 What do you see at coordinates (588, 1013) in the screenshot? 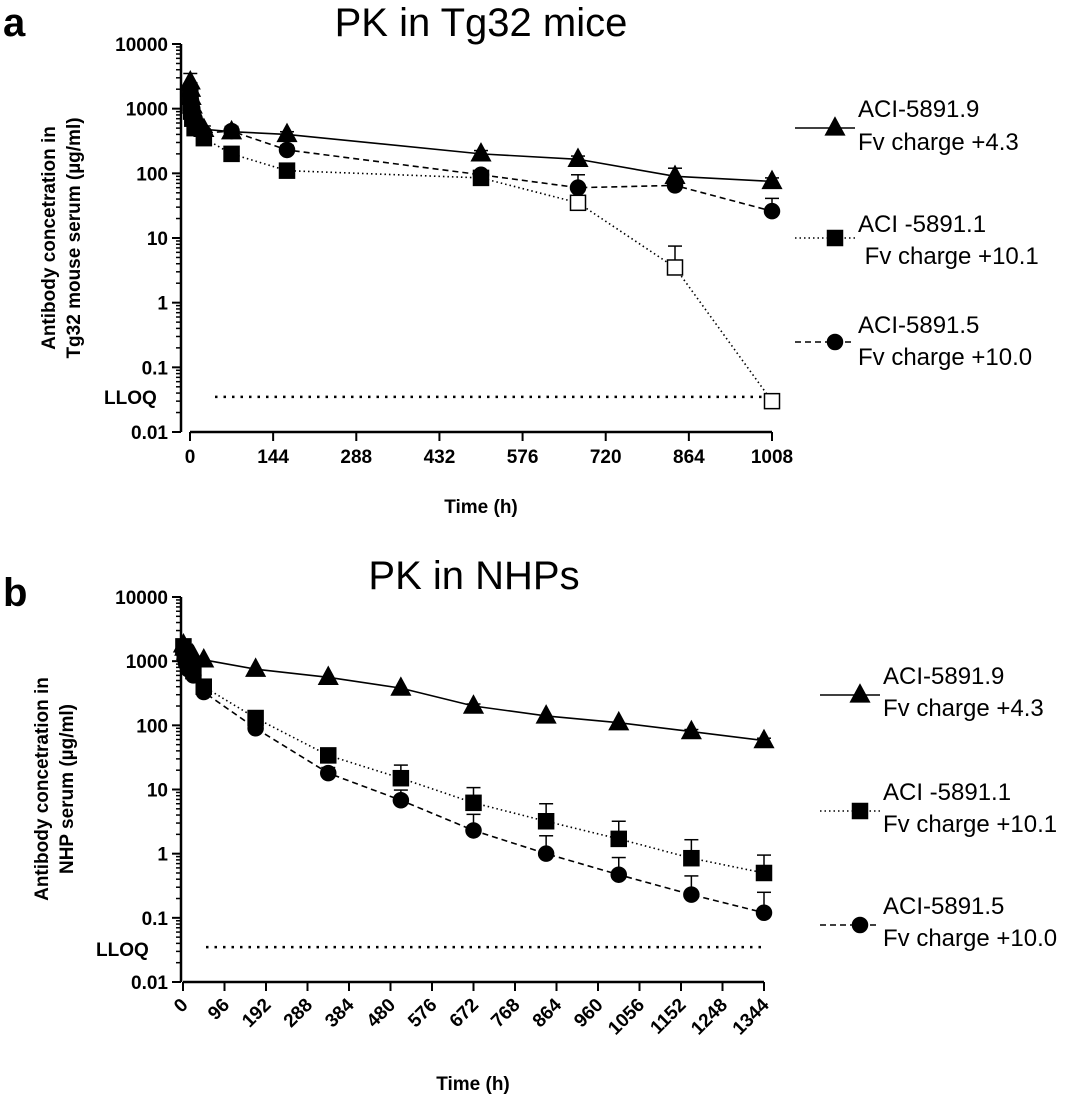
I see `panel-b-xtick-label: 960` at bounding box center [588, 1013].